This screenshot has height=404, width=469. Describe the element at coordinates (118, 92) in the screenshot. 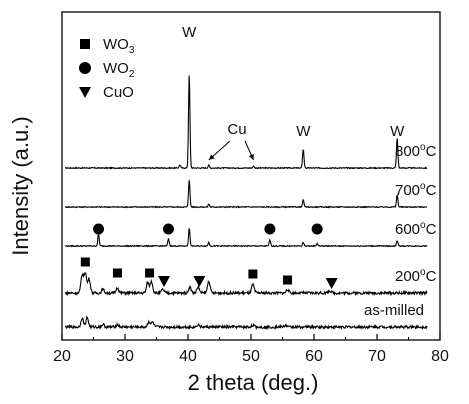

I see `legend-label: CuO` at that location.